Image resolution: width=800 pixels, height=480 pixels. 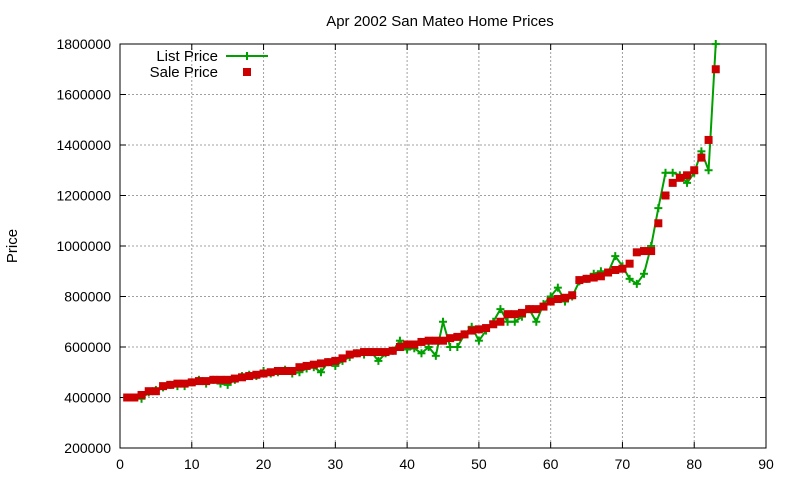 I want to click on x-tick-label: 10, so click(x=192, y=464).